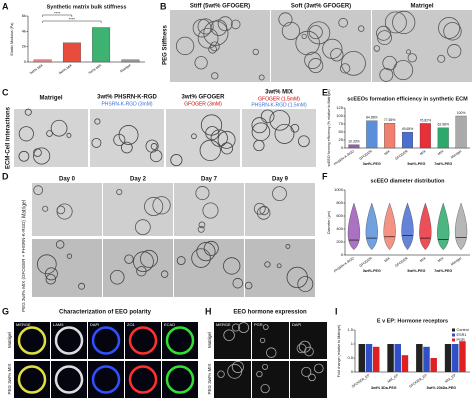 This screenshot has width=474, height=403. I want to click on column-label: LAM5, so click(58, 324).